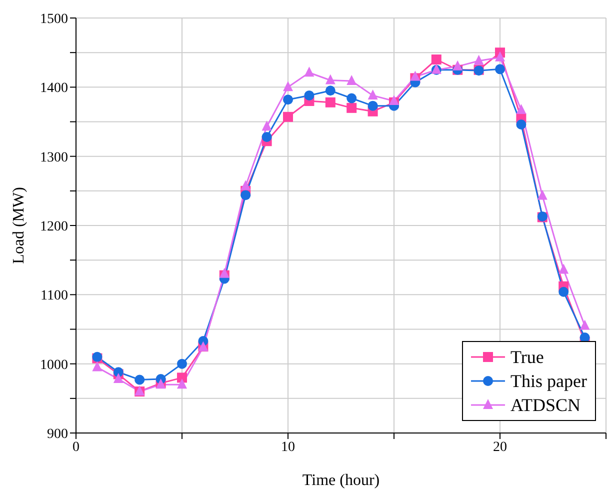  I want to click on x-tick-label: 10, so click(288, 447).